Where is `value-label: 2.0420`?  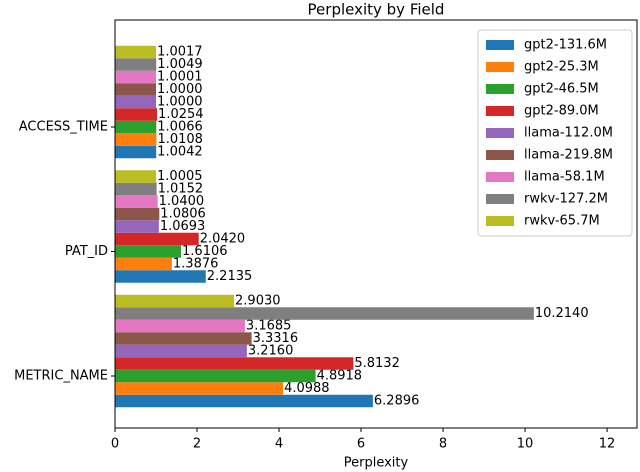
value-label: 2.0420 is located at coordinates (223, 239).